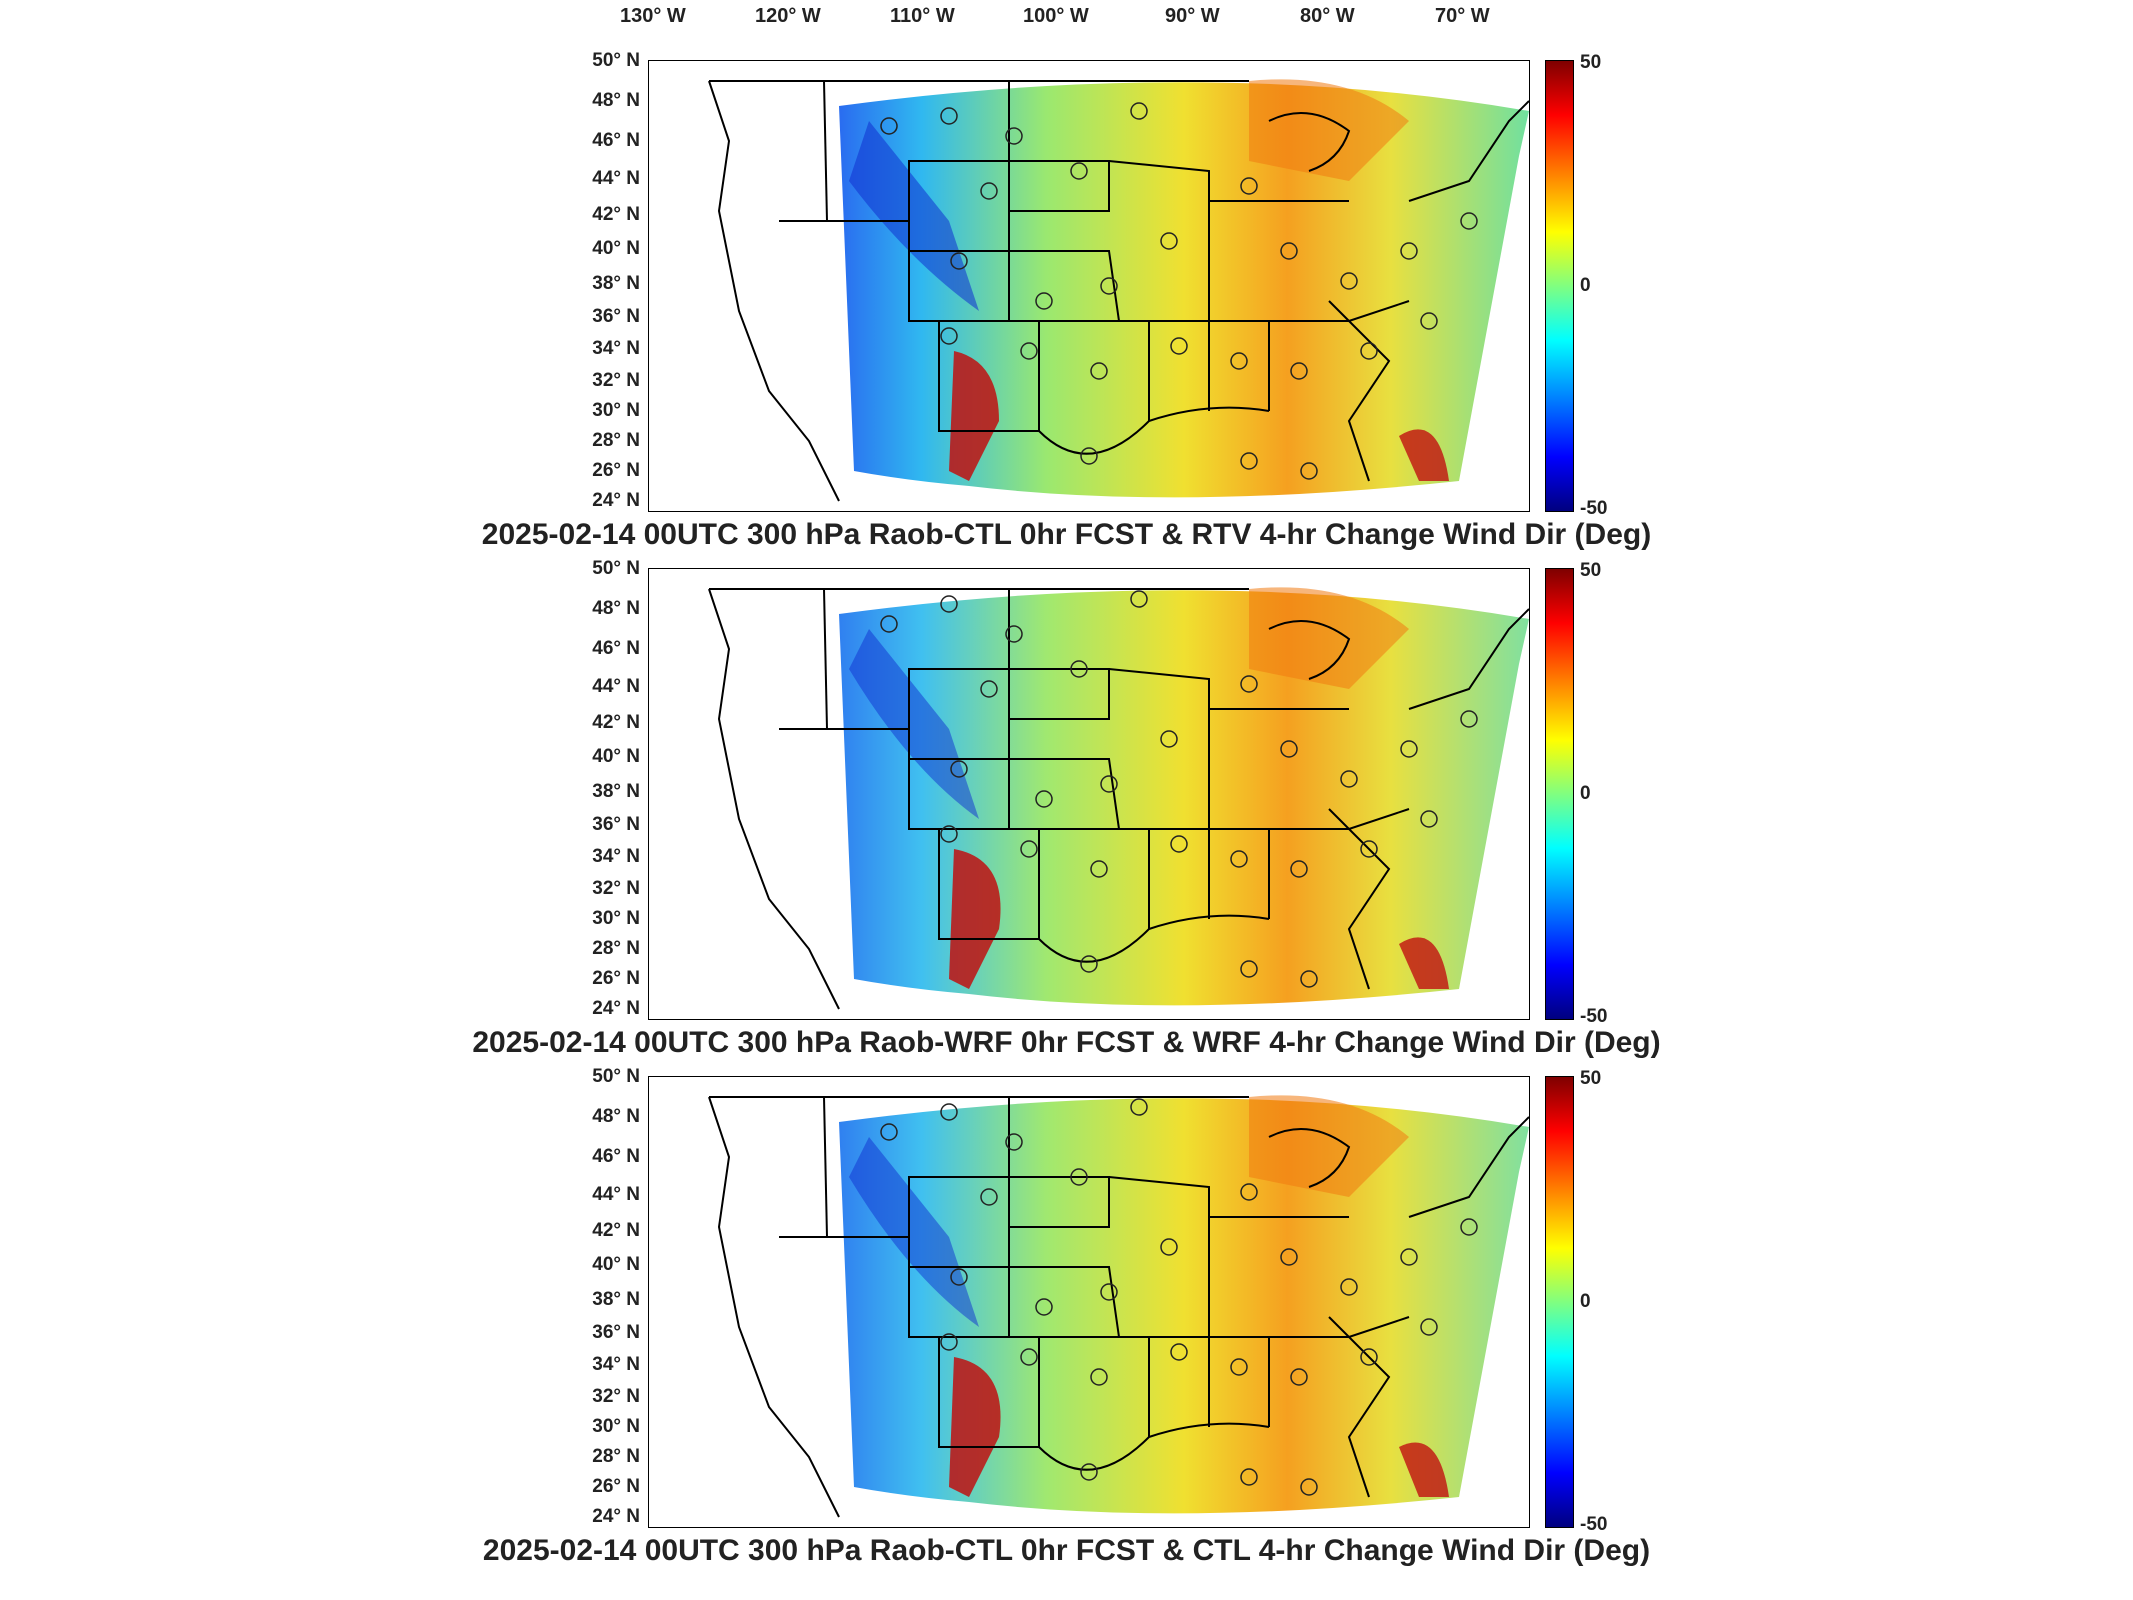 This screenshot has width=2133, height=1600. I want to click on lon-label-70w: 70° W, so click(1462, 16).